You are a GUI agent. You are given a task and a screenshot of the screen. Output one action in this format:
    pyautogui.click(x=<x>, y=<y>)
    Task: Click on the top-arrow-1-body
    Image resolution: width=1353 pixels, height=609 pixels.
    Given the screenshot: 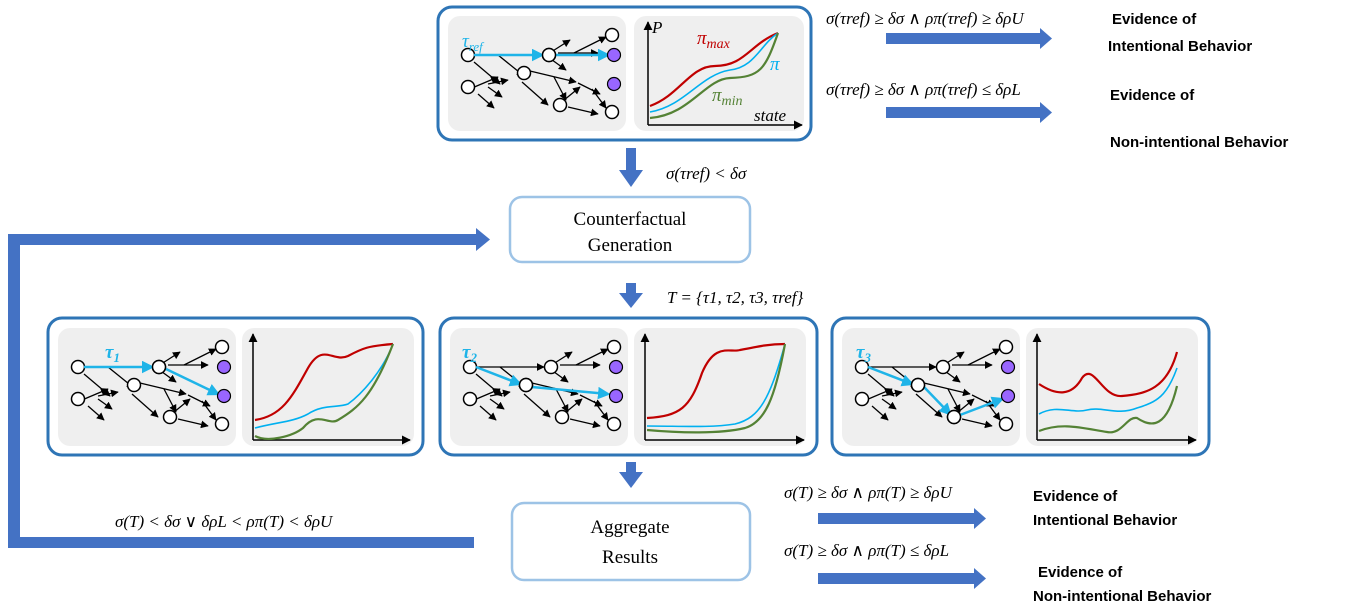 What is the action you would take?
    pyautogui.click(x=963, y=38)
    